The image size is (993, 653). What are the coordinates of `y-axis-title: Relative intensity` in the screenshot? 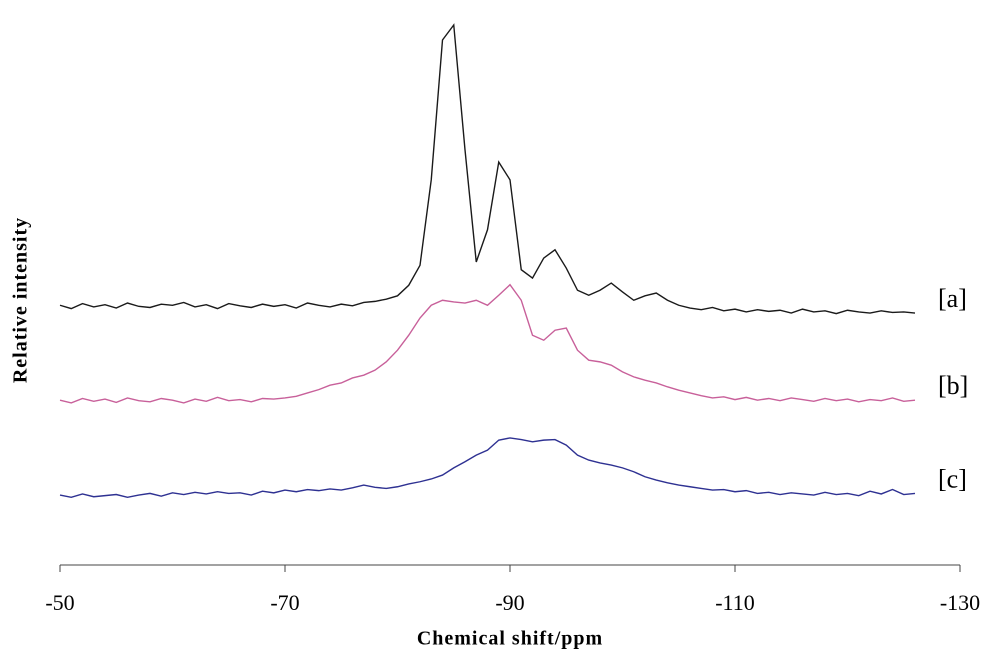 It's located at (21, 300).